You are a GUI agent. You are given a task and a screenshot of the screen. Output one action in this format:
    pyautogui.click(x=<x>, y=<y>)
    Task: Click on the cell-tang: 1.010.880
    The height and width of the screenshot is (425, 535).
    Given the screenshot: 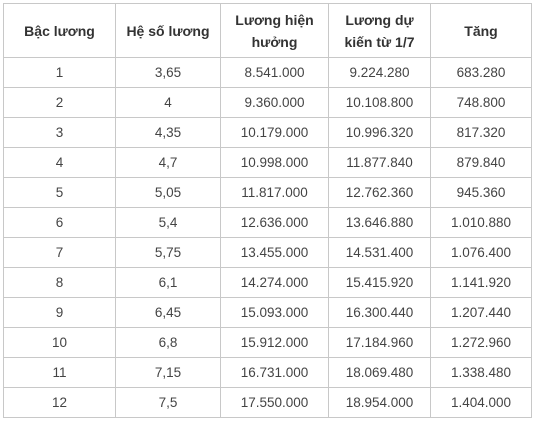 What is the action you would take?
    pyautogui.click(x=481, y=222)
    